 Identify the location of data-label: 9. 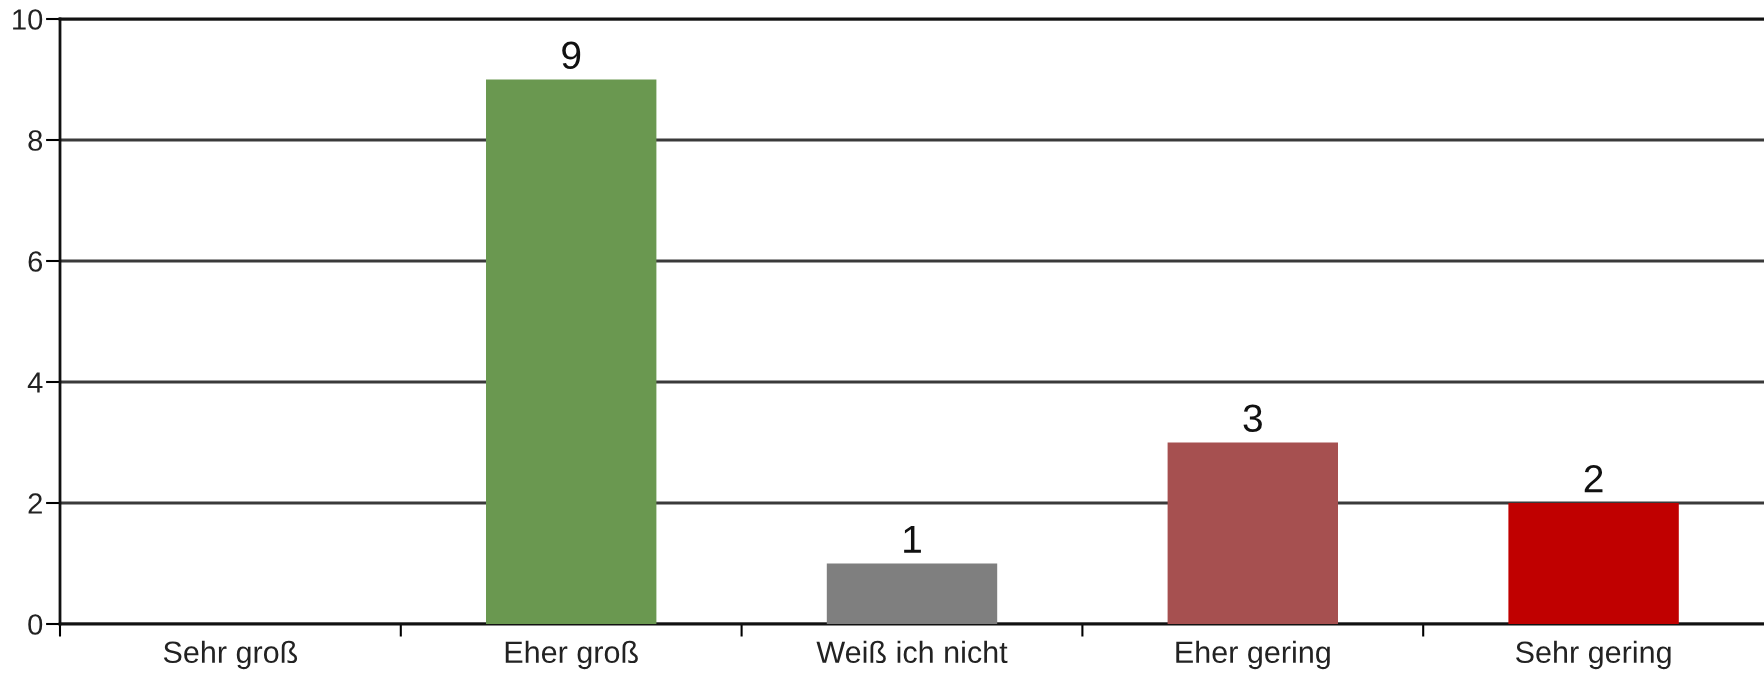
(571, 55).